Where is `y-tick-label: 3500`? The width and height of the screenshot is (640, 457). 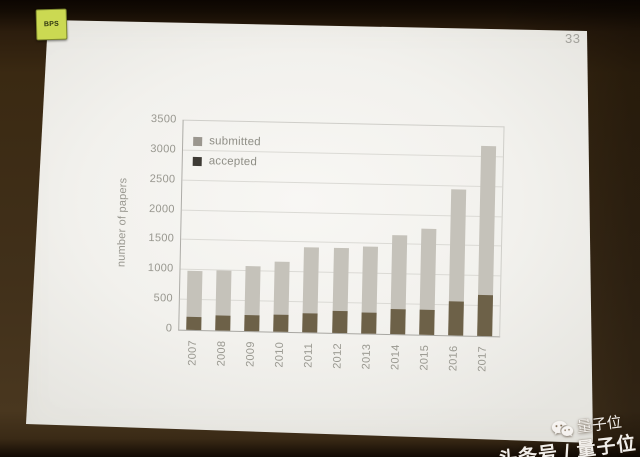 y-tick-label: 3500 is located at coordinates (163, 119).